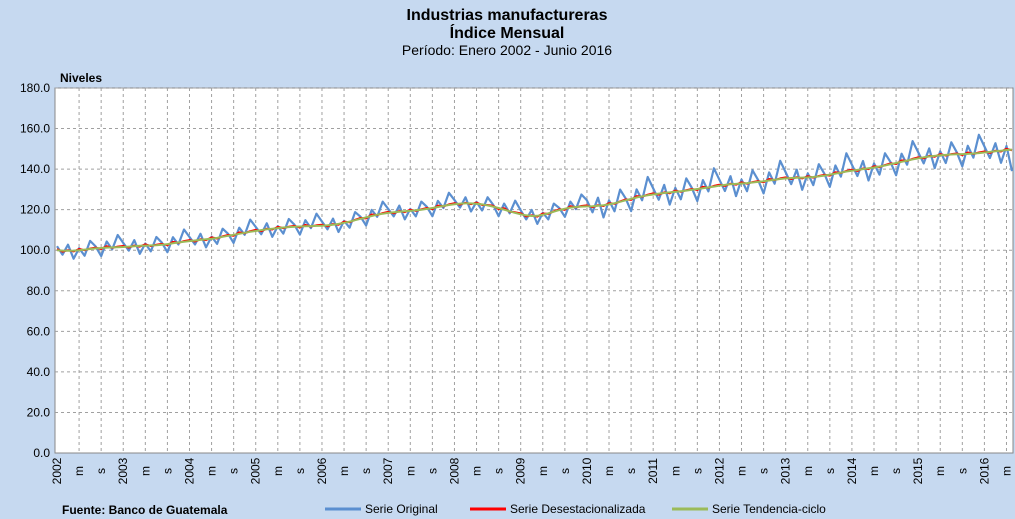  What do you see at coordinates (35, 250) in the screenshot?
I see `y-tick-label: 100.0` at bounding box center [35, 250].